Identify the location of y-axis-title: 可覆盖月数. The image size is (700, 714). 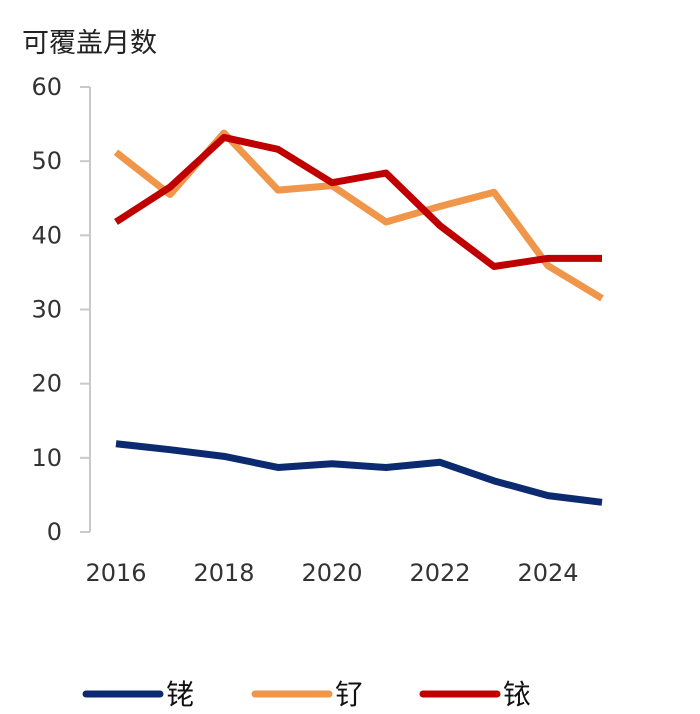
(89, 43).